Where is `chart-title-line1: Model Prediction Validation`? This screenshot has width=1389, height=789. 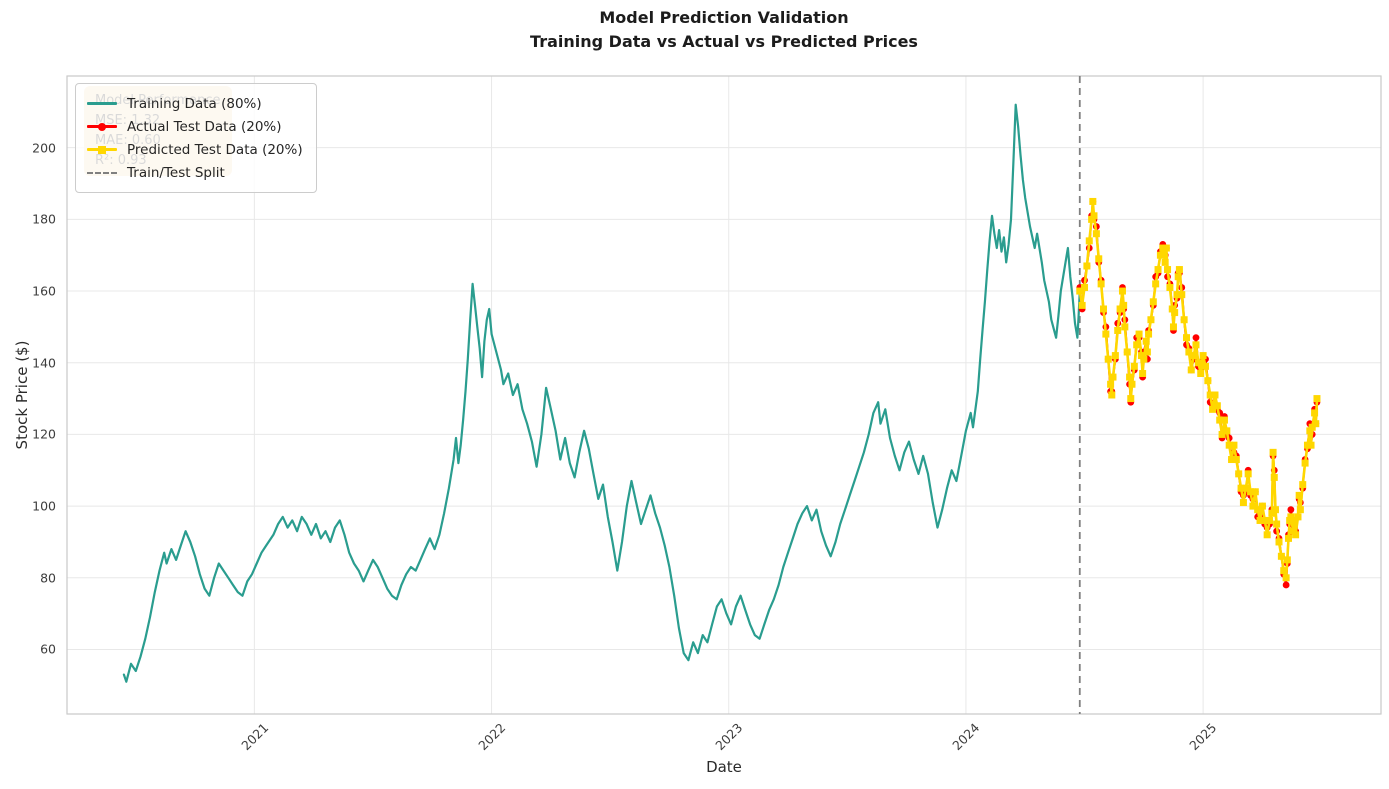 chart-title-line1: Model Prediction Validation is located at coordinates (724, 17).